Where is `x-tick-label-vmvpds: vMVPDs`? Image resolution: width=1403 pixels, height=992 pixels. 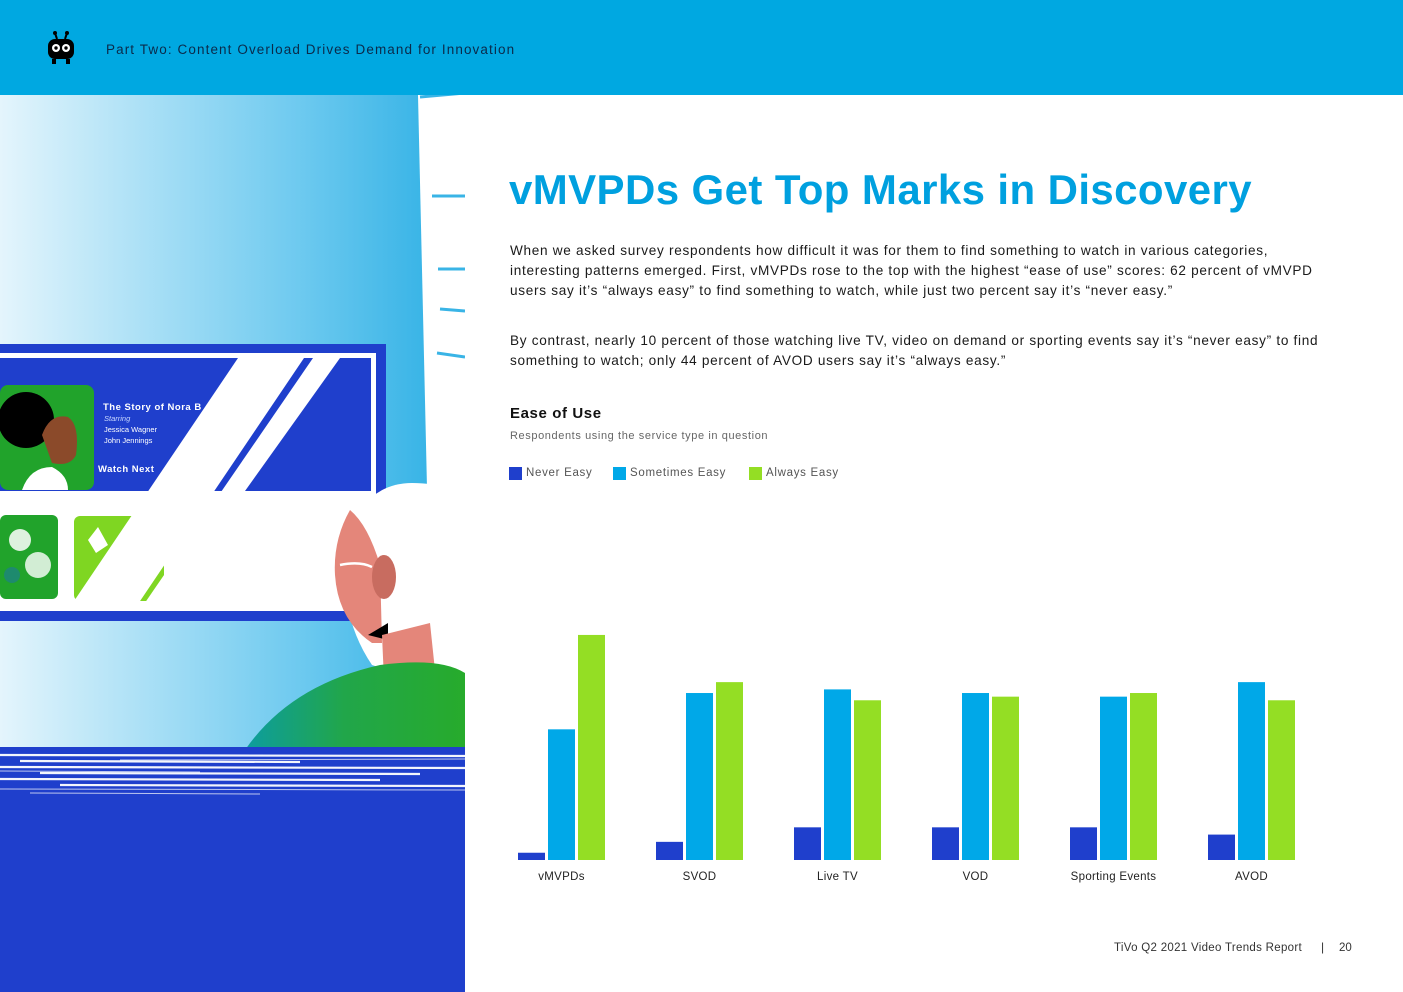 x-tick-label-vmvpds: vMVPDs is located at coordinates (561, 877).